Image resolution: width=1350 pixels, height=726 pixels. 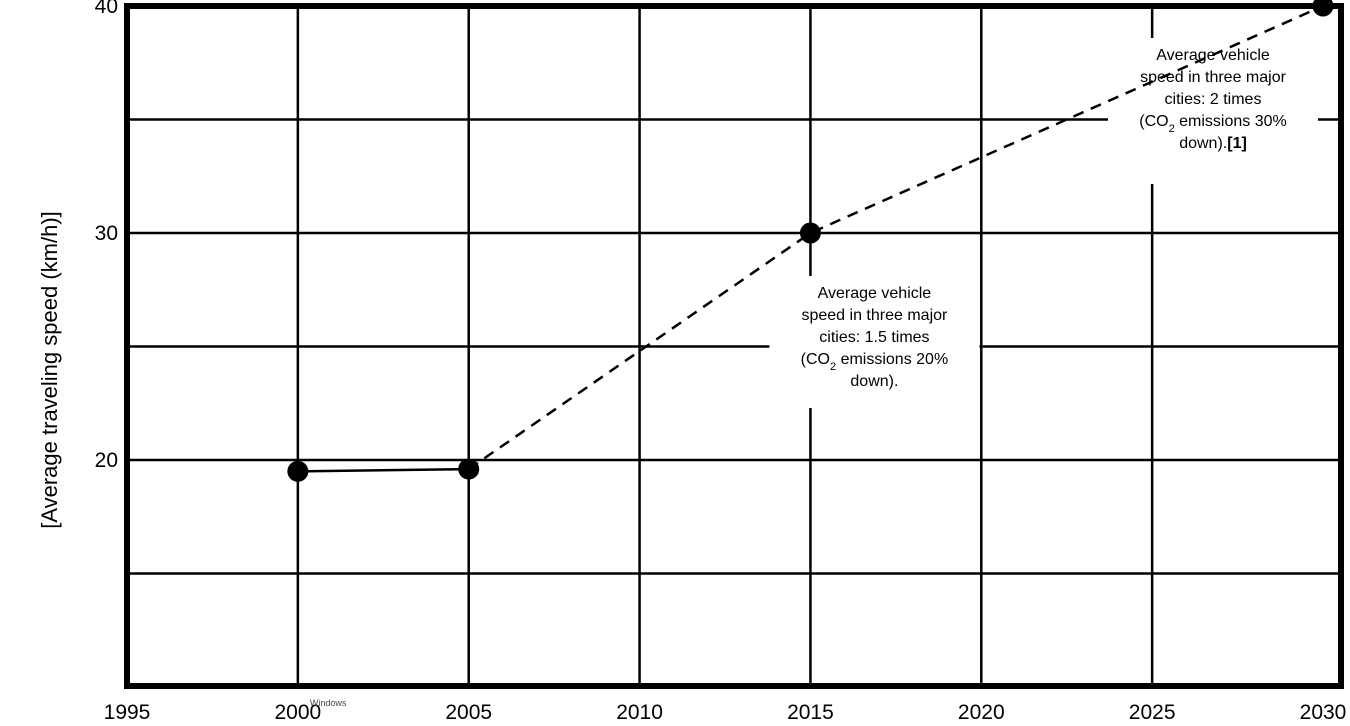 I want to click on overlap-text: Windows, so click(x=328, y=703).